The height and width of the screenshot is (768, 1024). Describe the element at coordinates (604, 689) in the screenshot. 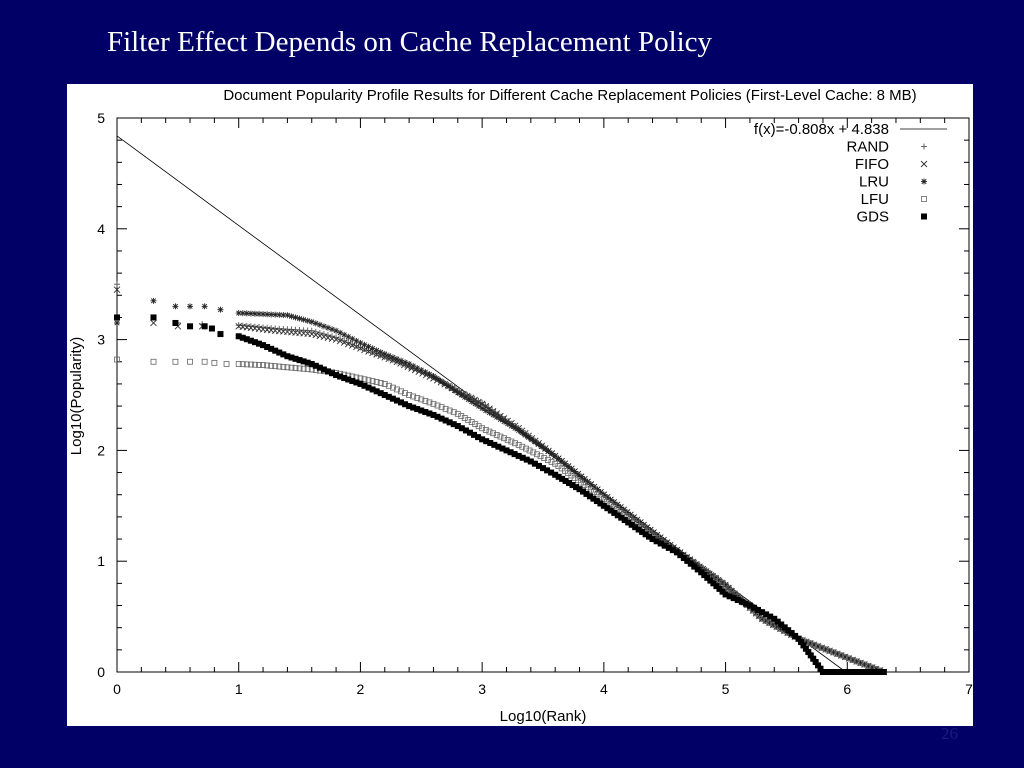

I see `x-tick-label: 4` at that location.